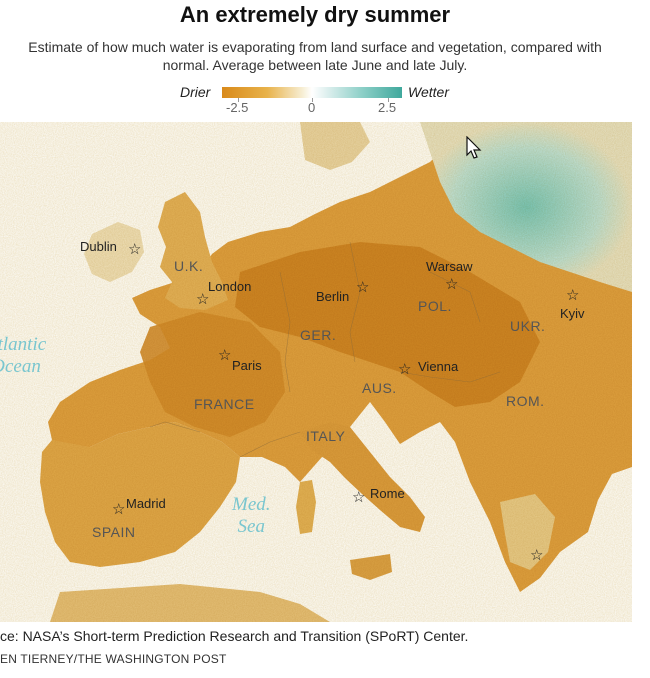 The height and width of the screenshot is (678, 650). Describe the element at coordinates (435, 306) in the screenshot. I see `country-label: POL.` at that location.